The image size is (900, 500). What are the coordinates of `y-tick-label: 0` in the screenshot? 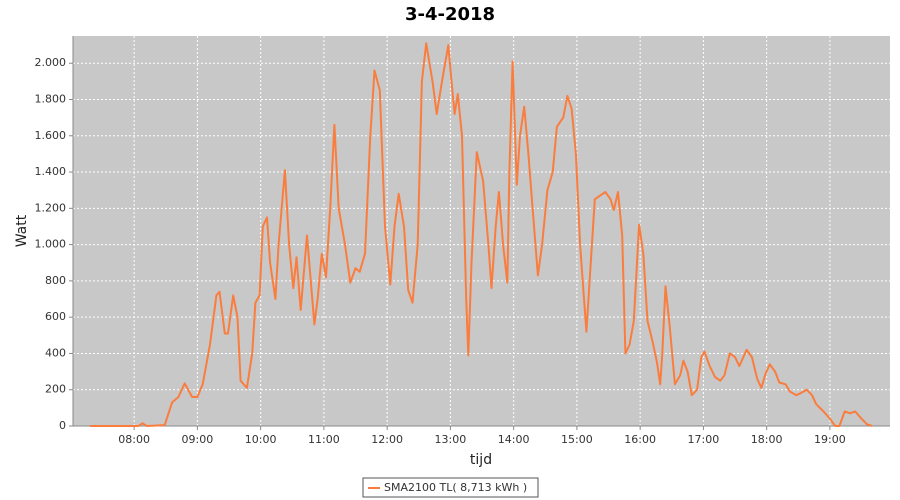 It's located at (62, 425).